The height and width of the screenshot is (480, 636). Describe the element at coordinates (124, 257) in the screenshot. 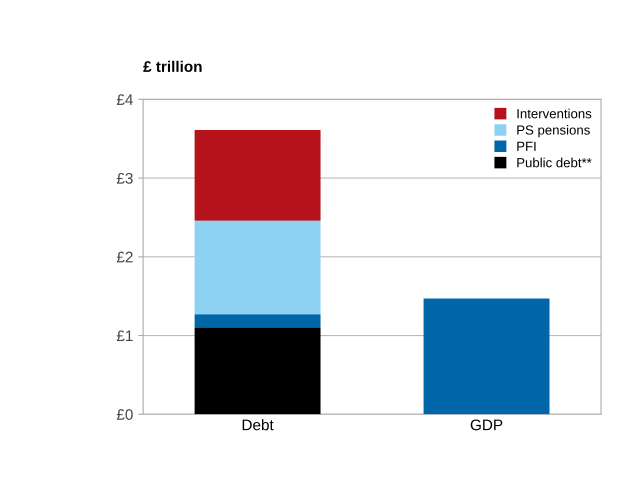

I see `y-tick-label: £2` at that location.